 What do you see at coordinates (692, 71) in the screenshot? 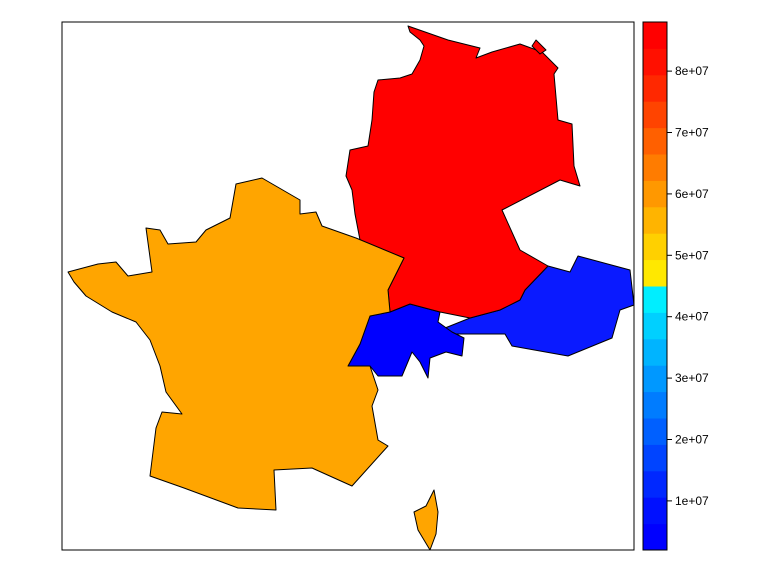
I see `legend-tick-label: 8e+07` at bounding box center [692, 71].